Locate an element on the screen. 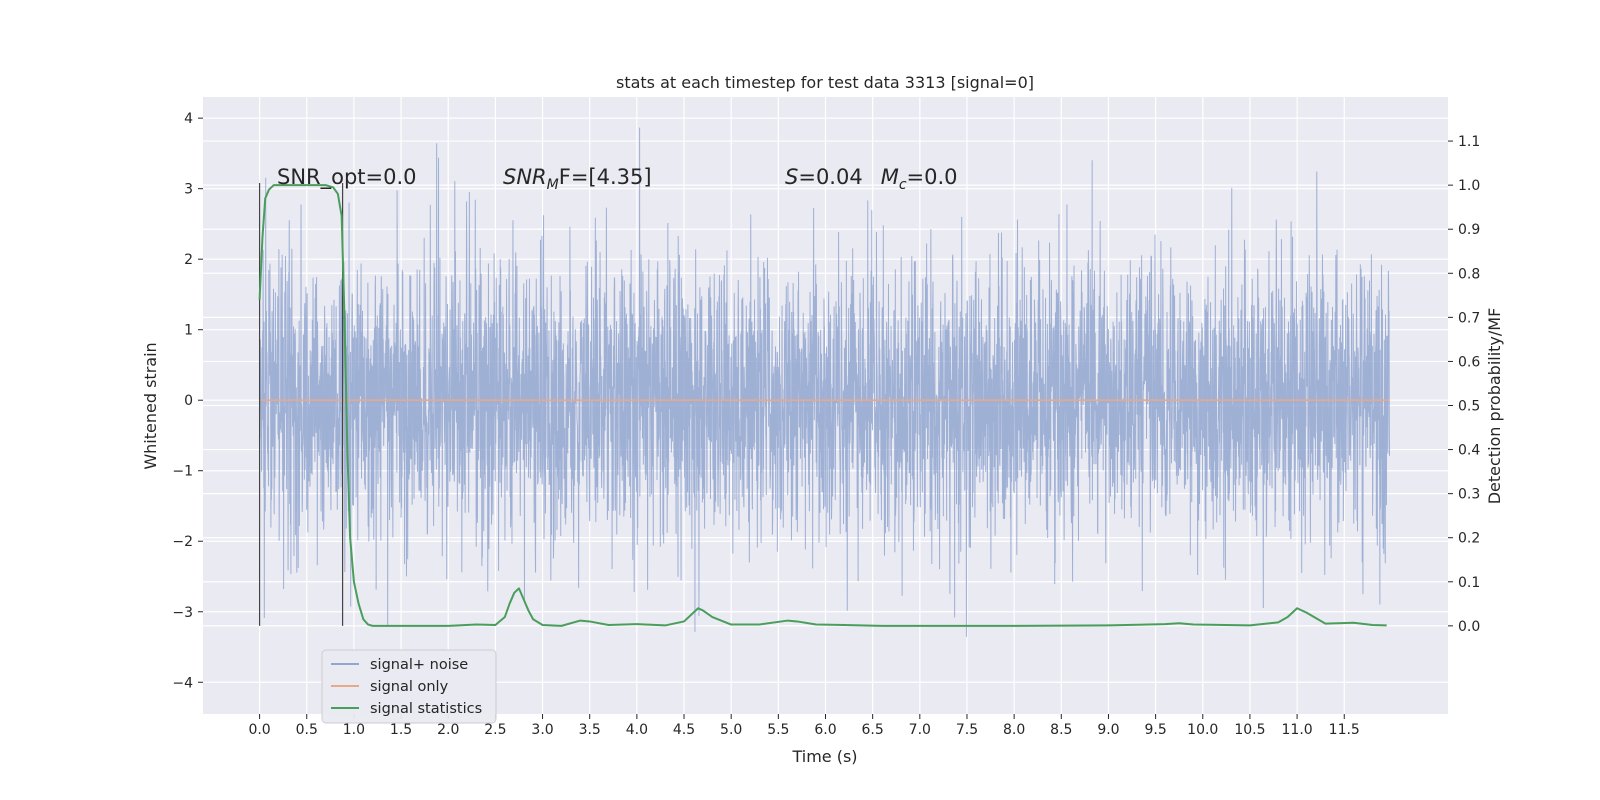 The height and width of the screenshot is (800, 1600). x-tick-label: 5.0 is located at coordinates (731, 730).